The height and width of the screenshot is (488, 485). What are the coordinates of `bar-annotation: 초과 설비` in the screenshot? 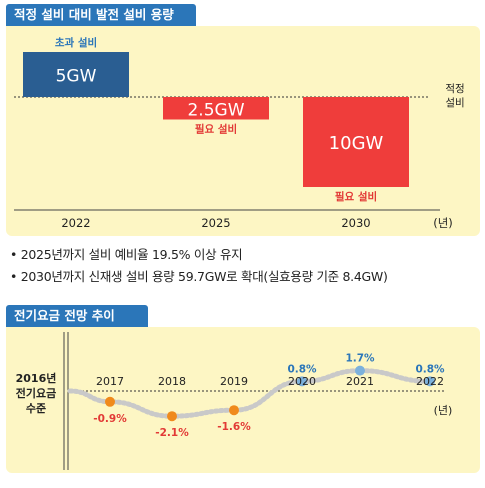 It's located at (76, 42).